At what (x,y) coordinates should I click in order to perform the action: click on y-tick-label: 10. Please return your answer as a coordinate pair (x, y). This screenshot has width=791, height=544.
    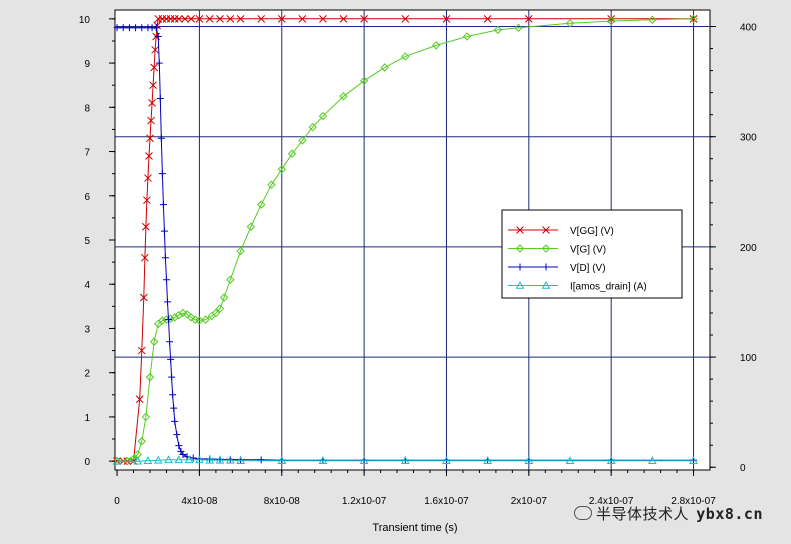
    Looking at the image, I should click on (85, 20).